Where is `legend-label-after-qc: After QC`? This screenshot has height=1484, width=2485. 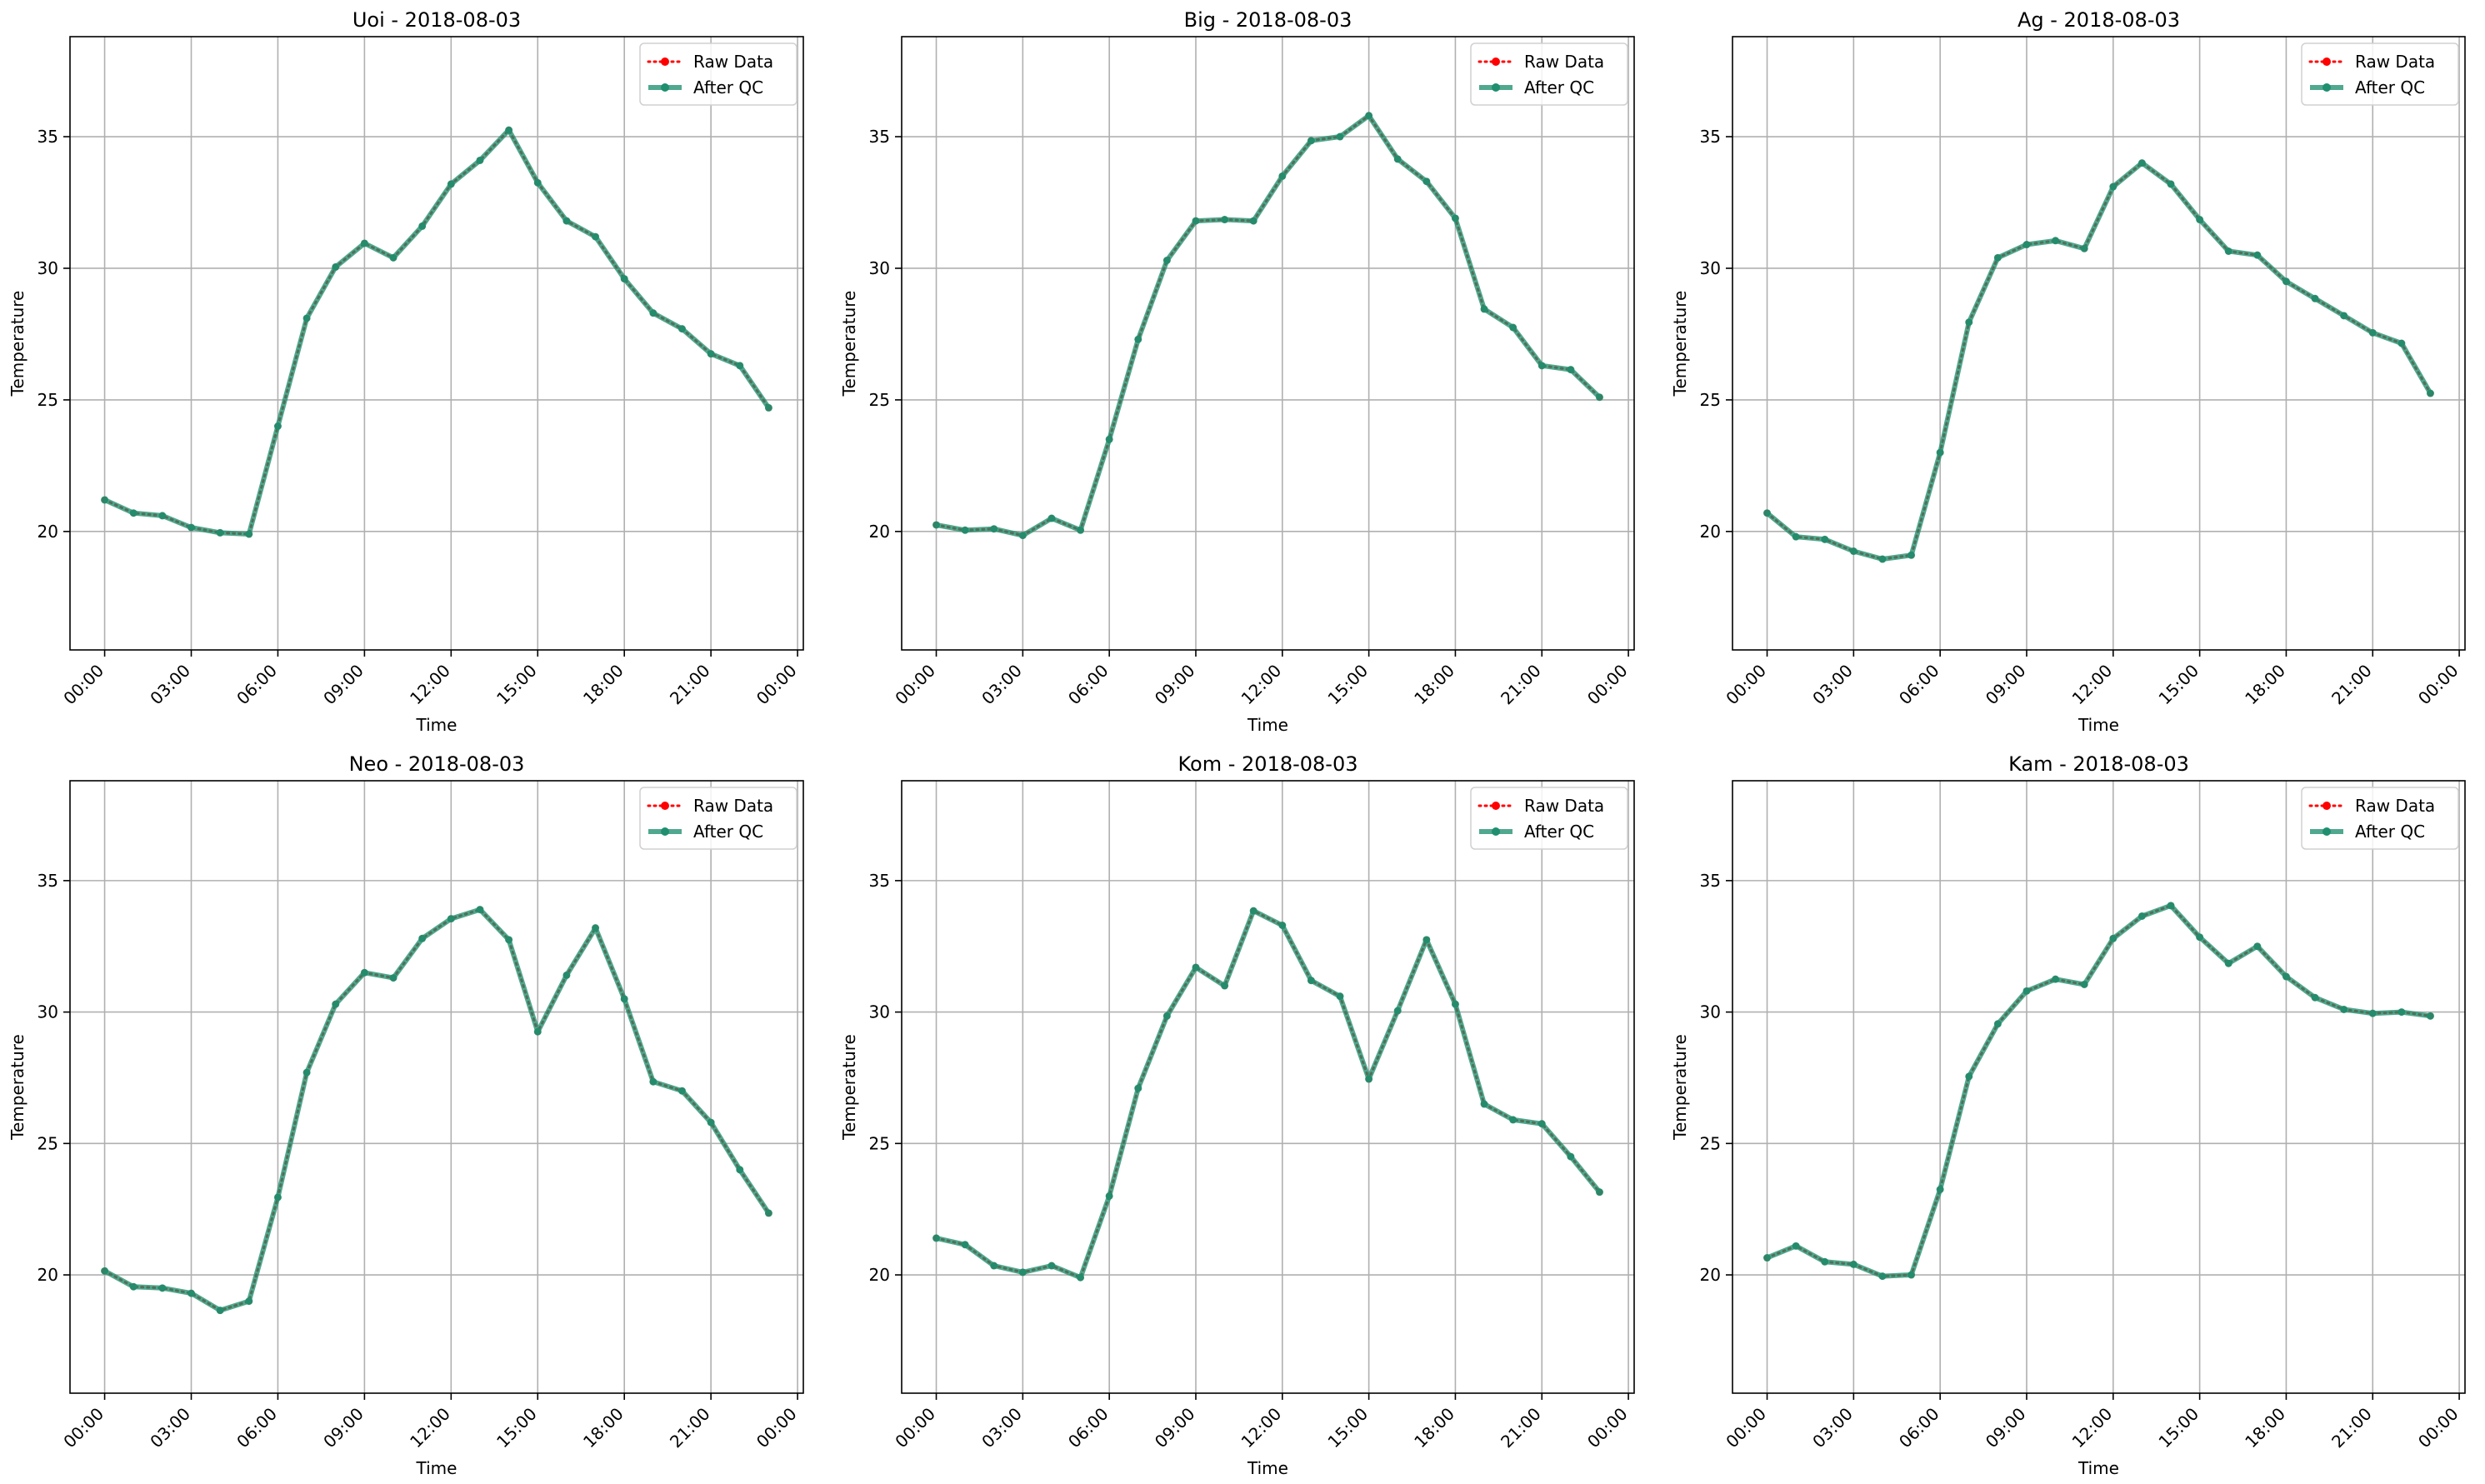
legend-label-after-qc: After QC is located at coordinates (1559, 87).